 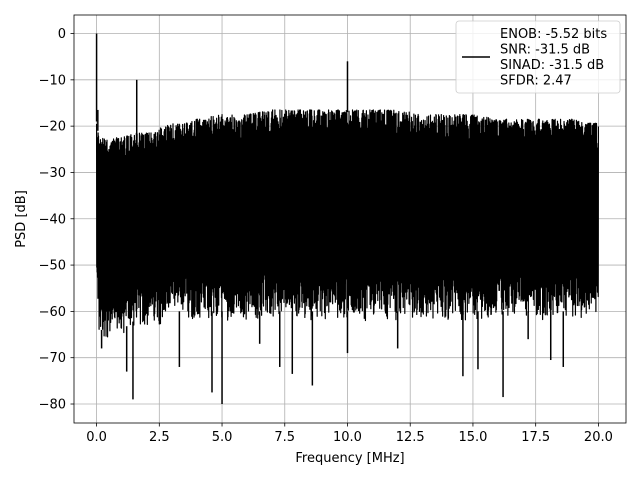 I want to click on y-tick-label: −80, so click(x=52, y=405).